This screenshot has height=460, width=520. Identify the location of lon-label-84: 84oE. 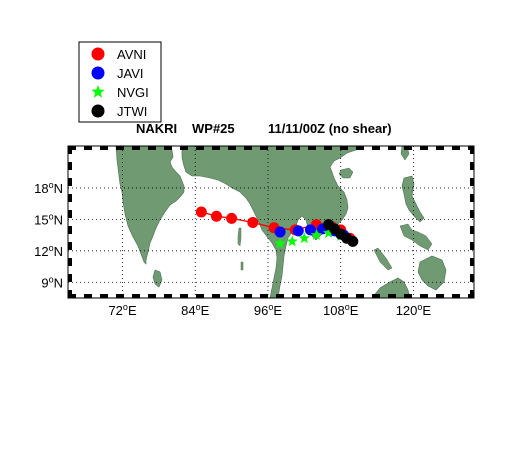
(195, 310).